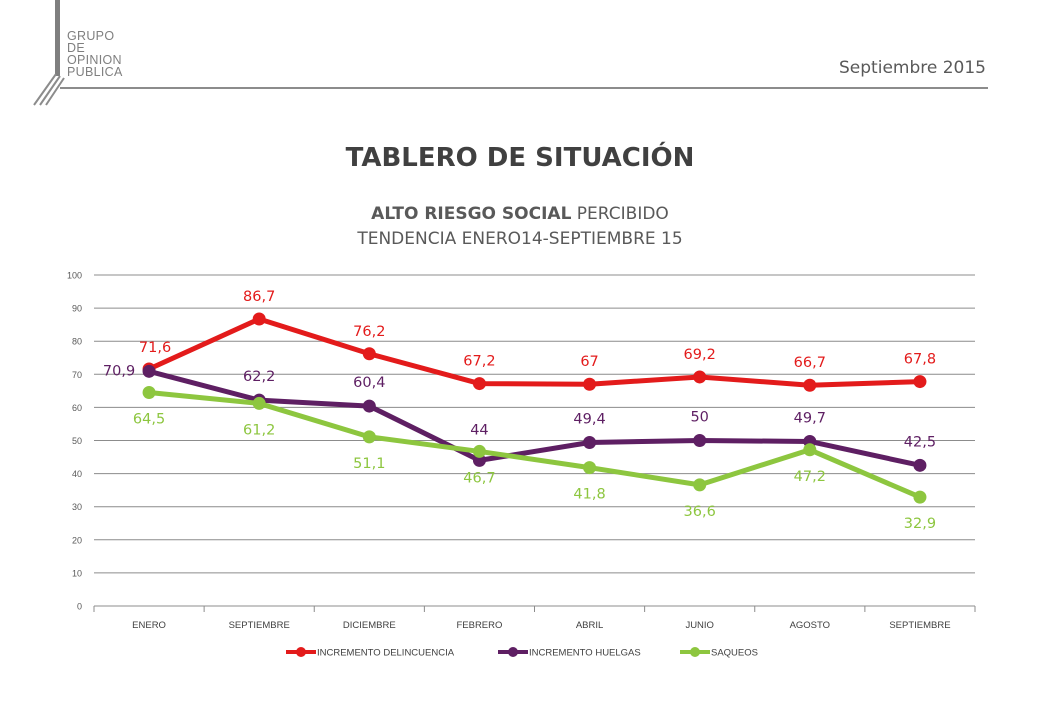  I want to click on chart-title-rest: PERCIBIDO, so click(620, 214).